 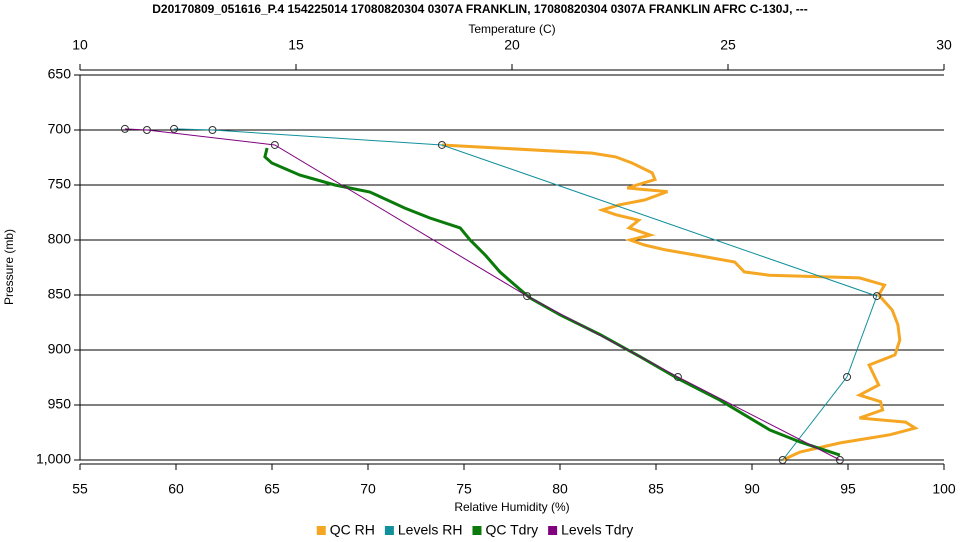 What do you see at coordinates (272, 489) in the screenshot?
I see `x-tick-label: 65` at bounding box center [272, 489].